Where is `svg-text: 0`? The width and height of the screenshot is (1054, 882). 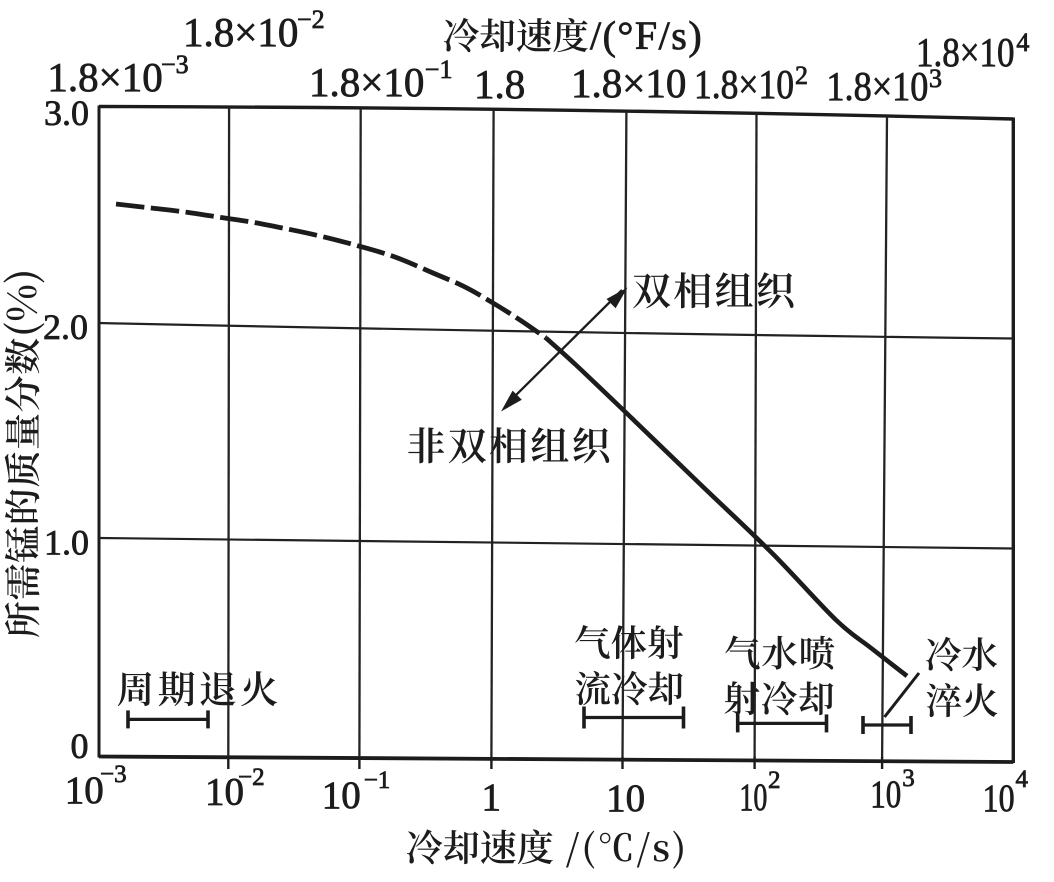
svg-text: 0 is located at coordinates (80, 746).